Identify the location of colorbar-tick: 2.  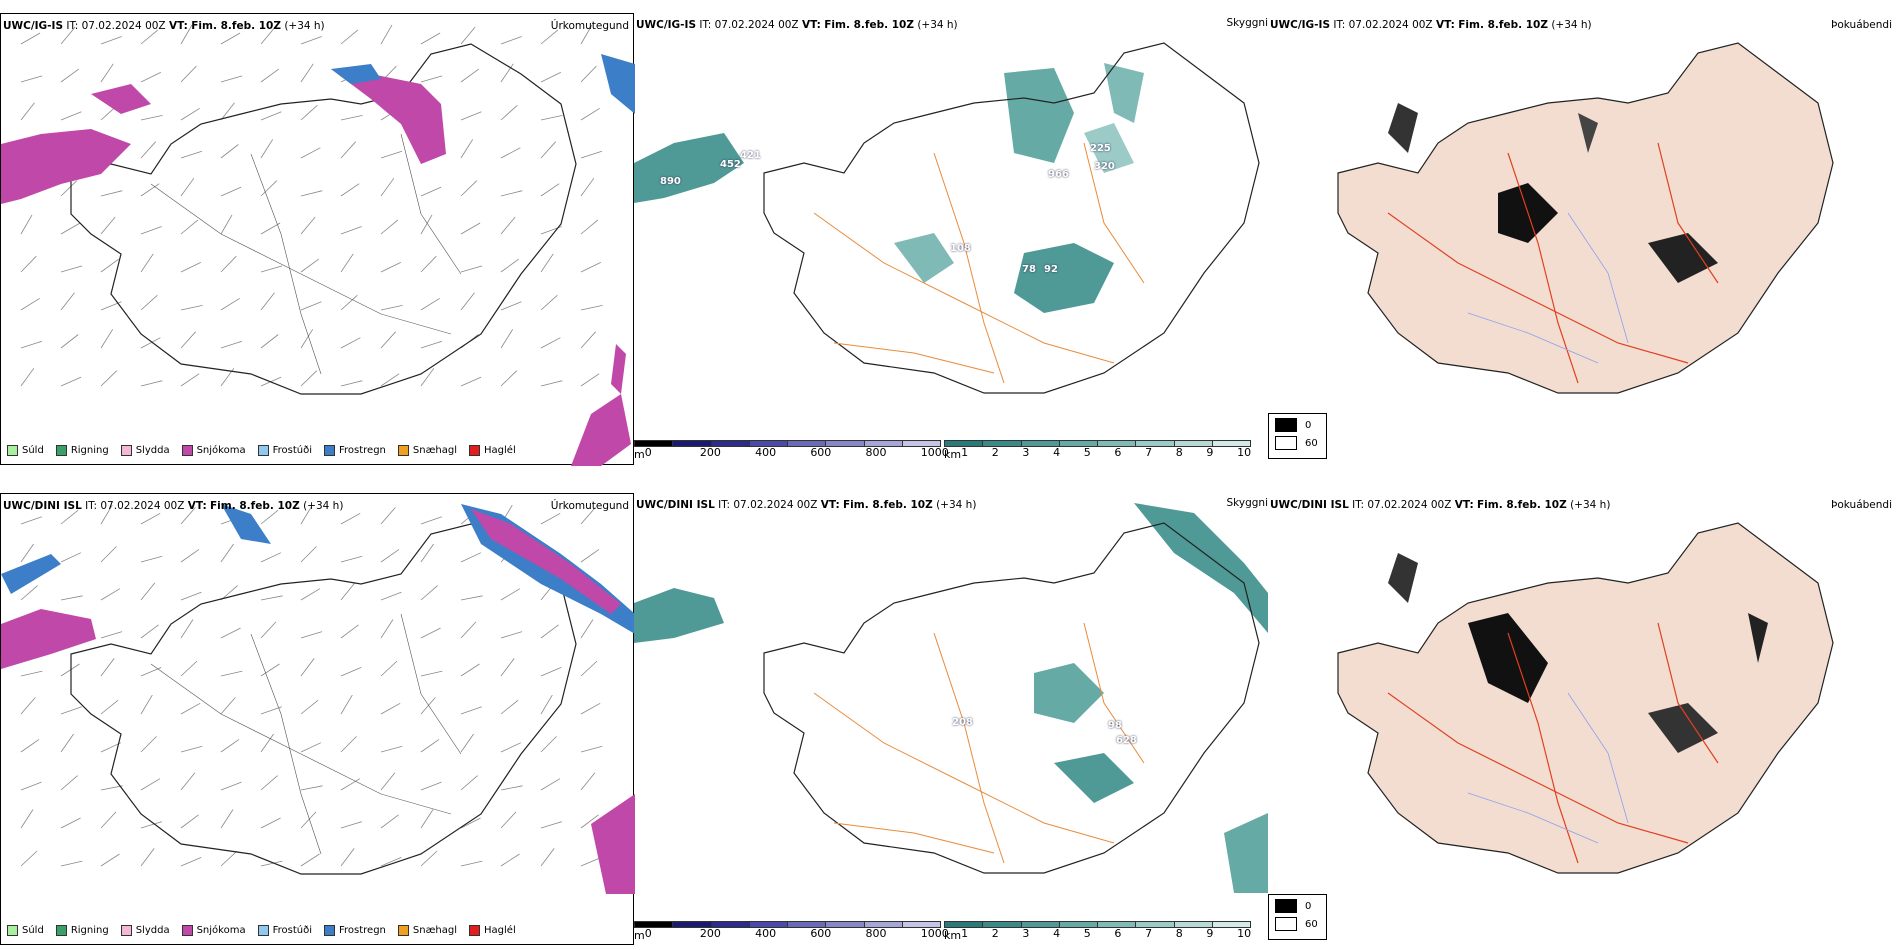
(995, 452).